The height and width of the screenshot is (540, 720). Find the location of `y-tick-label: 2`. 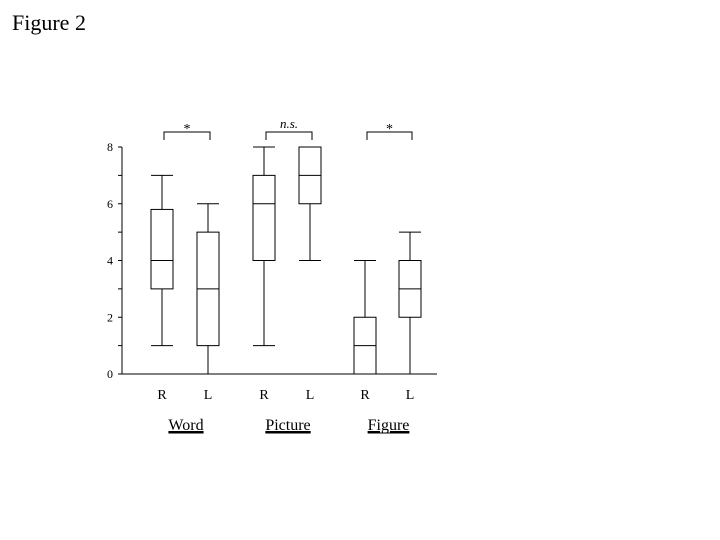

y-tick-label: 2 is located at coordinates (110, 317).